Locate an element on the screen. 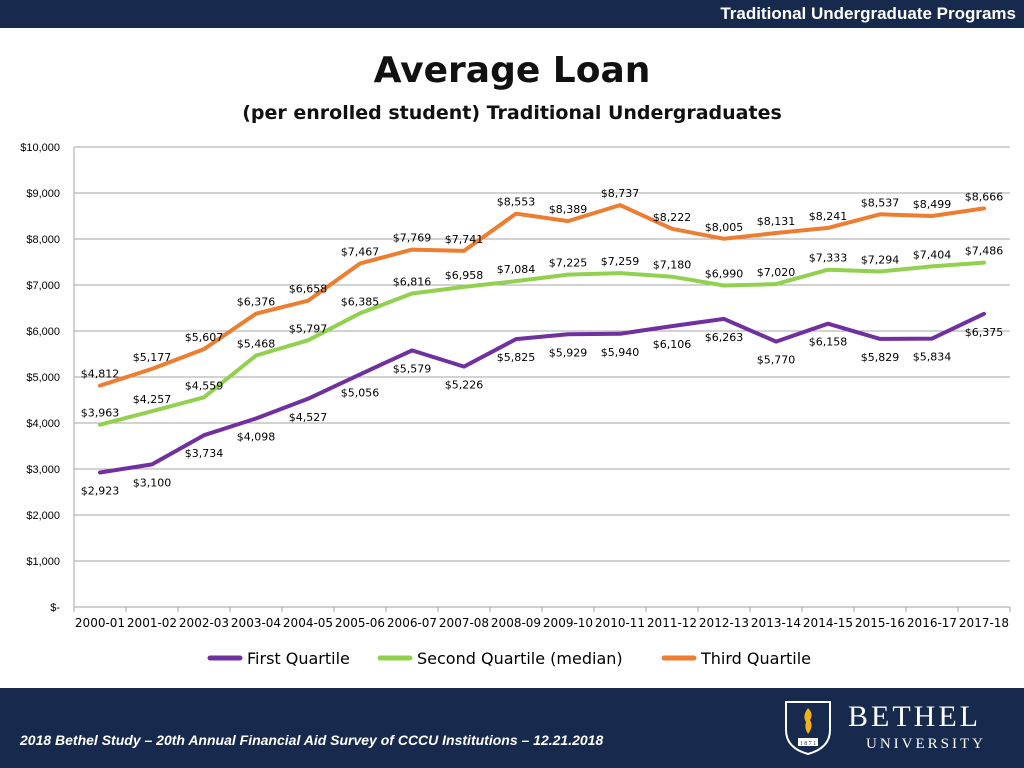  x-tick-label: 2016-17 is located at coordinates (932, 623).